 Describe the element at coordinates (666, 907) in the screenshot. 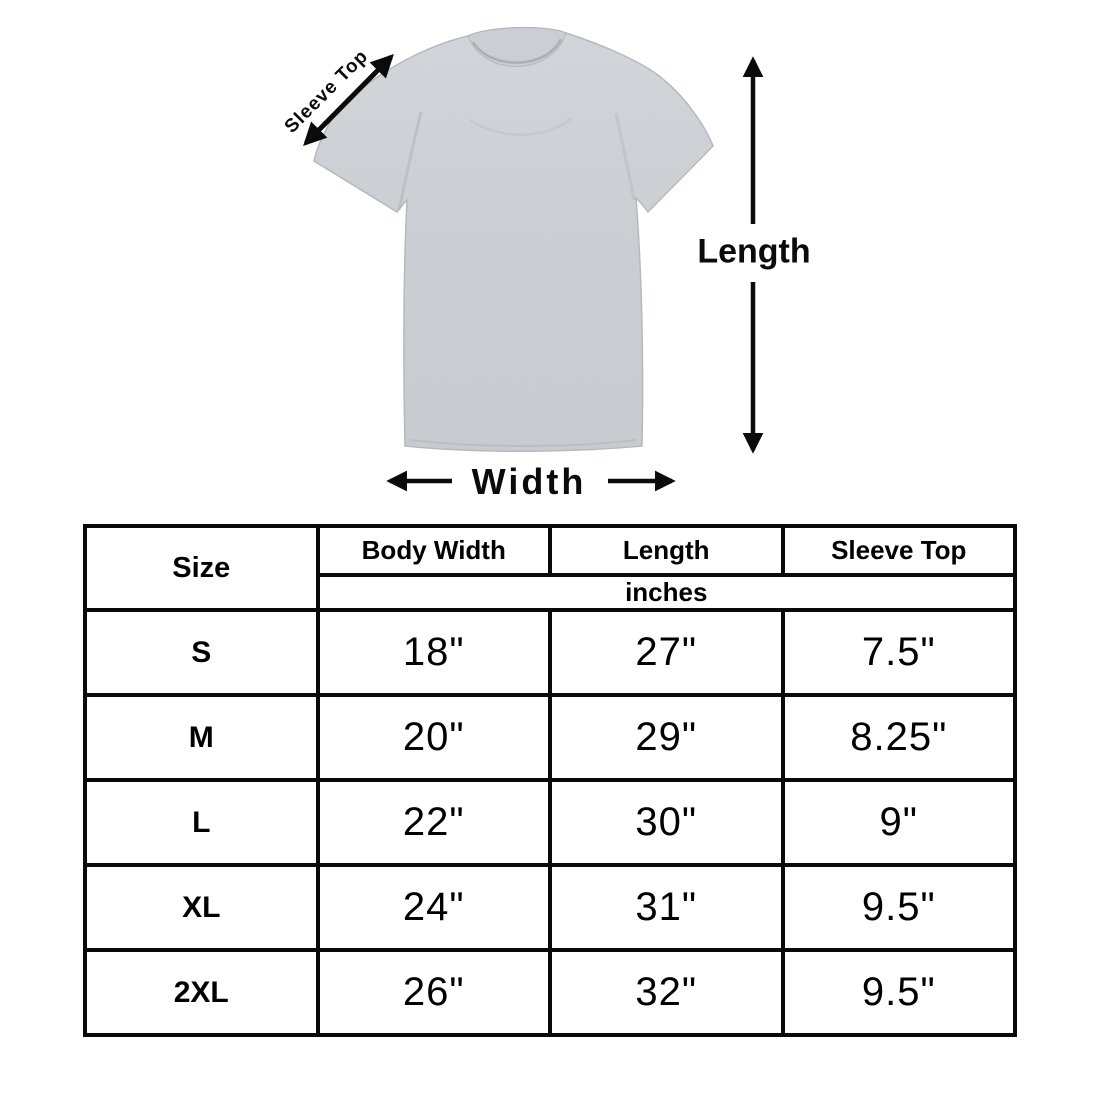

I see `length-value: 31"` at that location.